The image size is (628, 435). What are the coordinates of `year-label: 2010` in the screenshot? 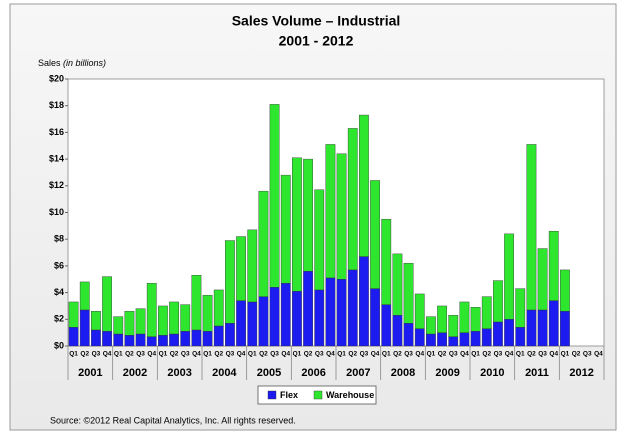 It's located at (492, 373).